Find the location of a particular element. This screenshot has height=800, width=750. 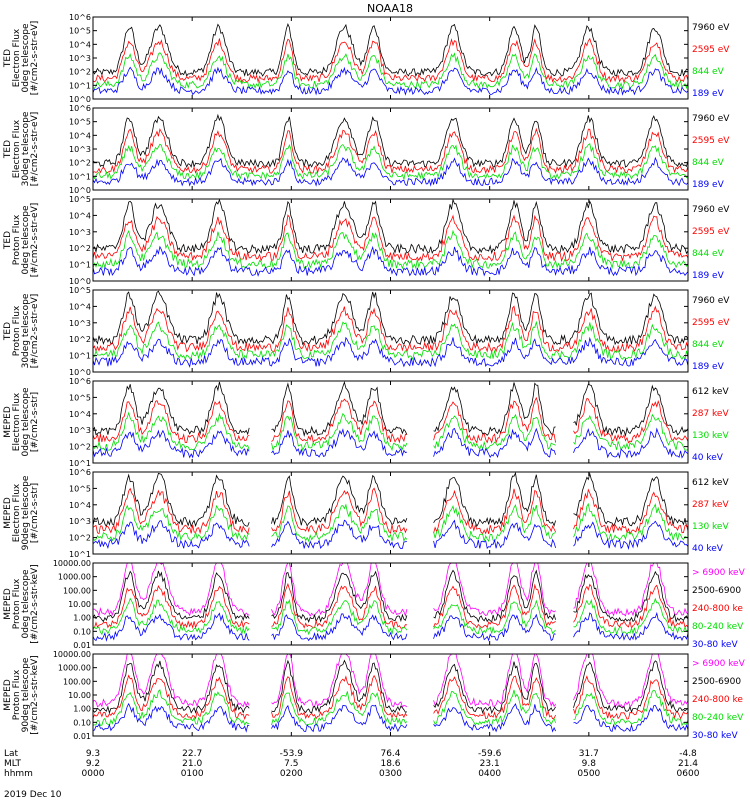

ytick-label: 1000.00 is located at coordinates (74, 668).